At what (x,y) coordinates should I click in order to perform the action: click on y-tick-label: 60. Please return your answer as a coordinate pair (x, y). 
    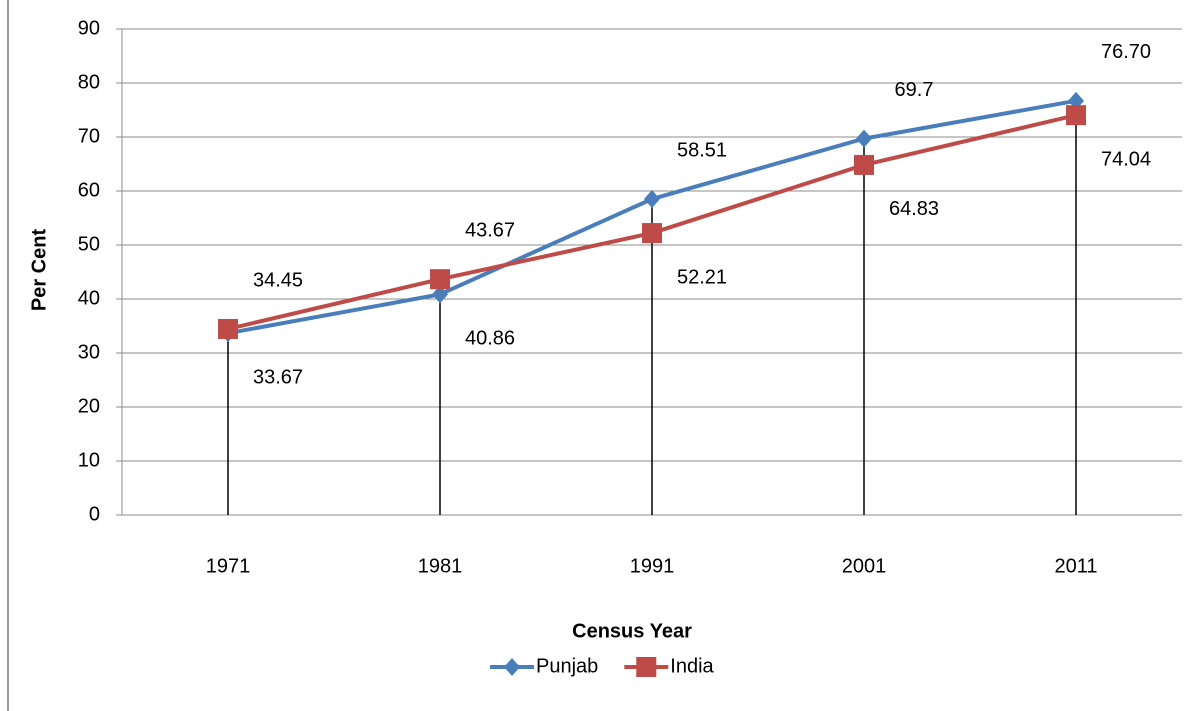
    Looking at the image, I should click on (89, 190).